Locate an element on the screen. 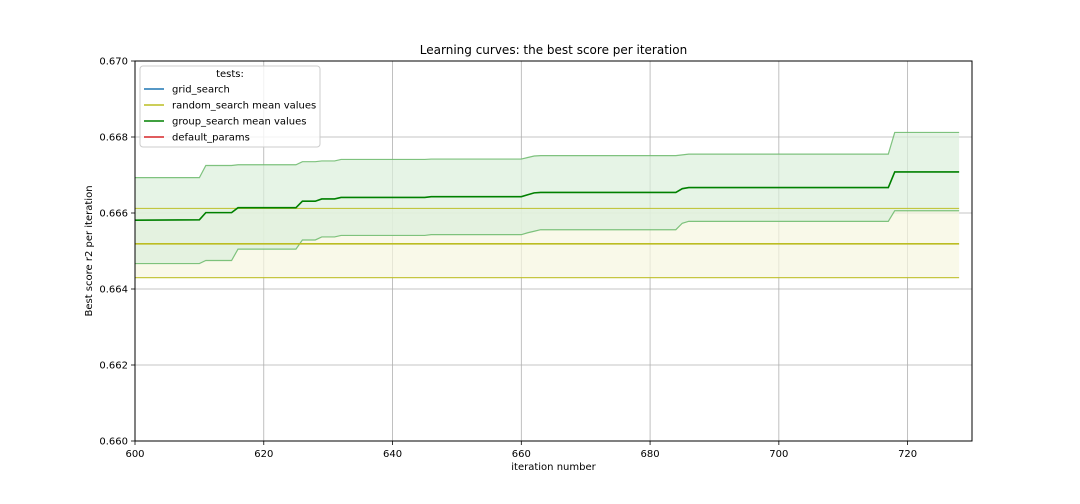  x-tick-label: 620 is located at coordinates (263, 454).